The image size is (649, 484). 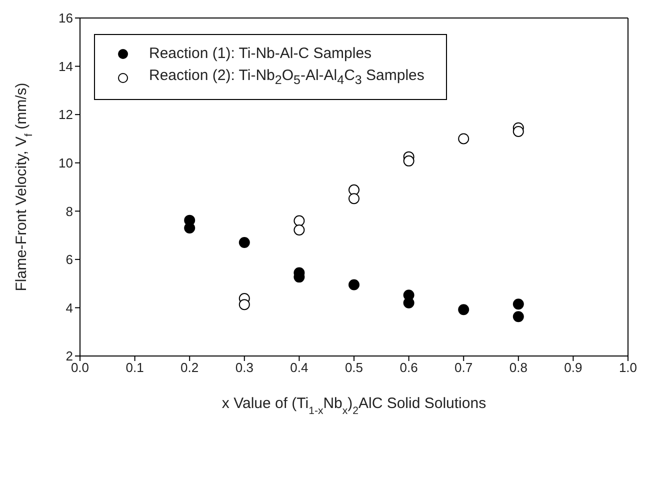 What do you see at coordinates (573, 368) in the screenshot?
I see `x-tick-label: 0.9` at bounding box center [573, 368].